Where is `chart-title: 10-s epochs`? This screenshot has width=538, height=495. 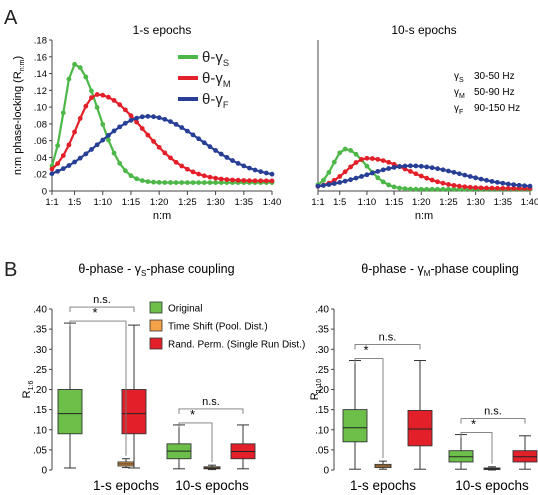 chart-title: 10-s epochs is located at coordinates (423, 30).